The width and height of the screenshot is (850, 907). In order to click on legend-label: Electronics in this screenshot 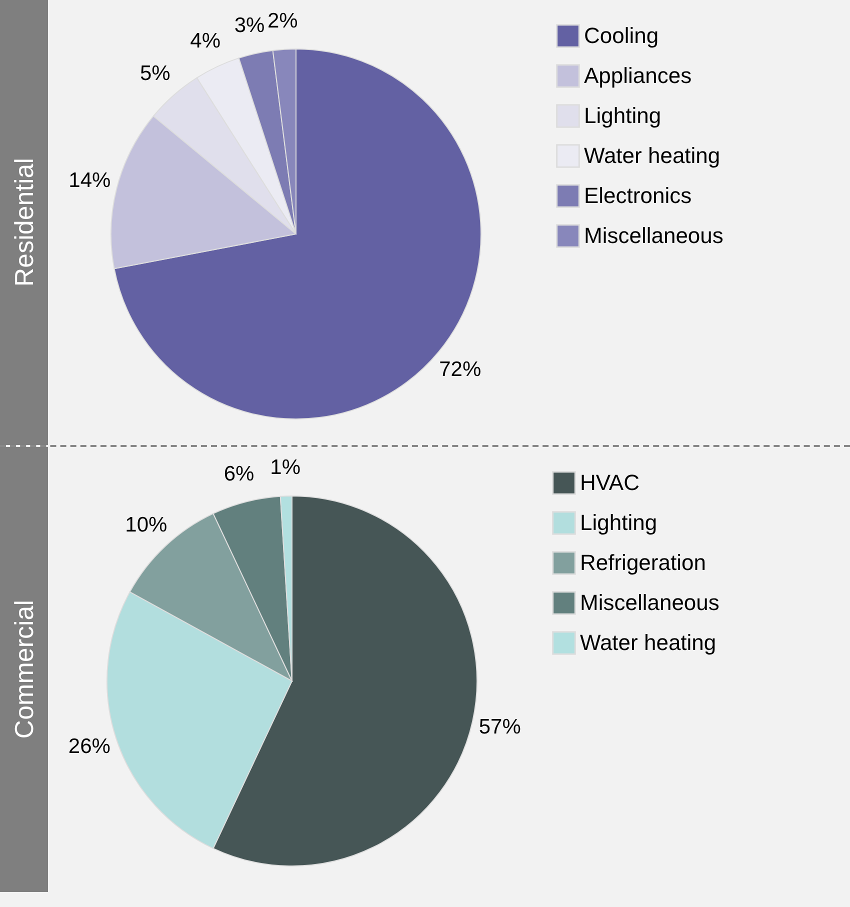, I will do `click(638, 195)`.